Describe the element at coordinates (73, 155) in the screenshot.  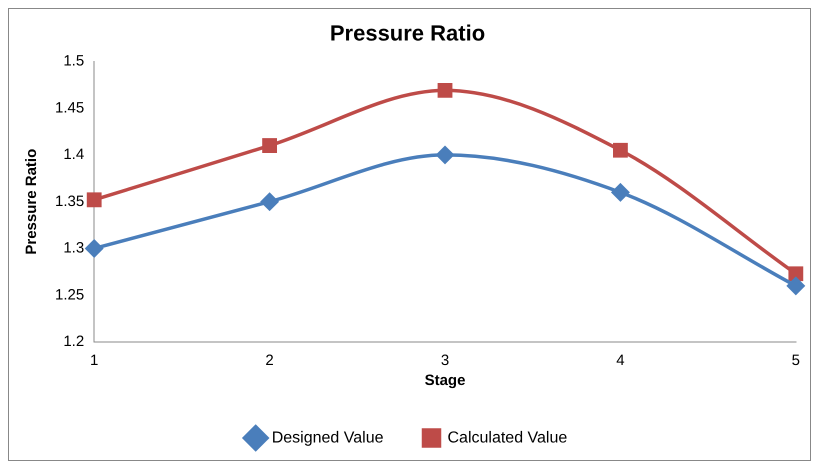
I see `y-tick-label: 1.4` at that location.